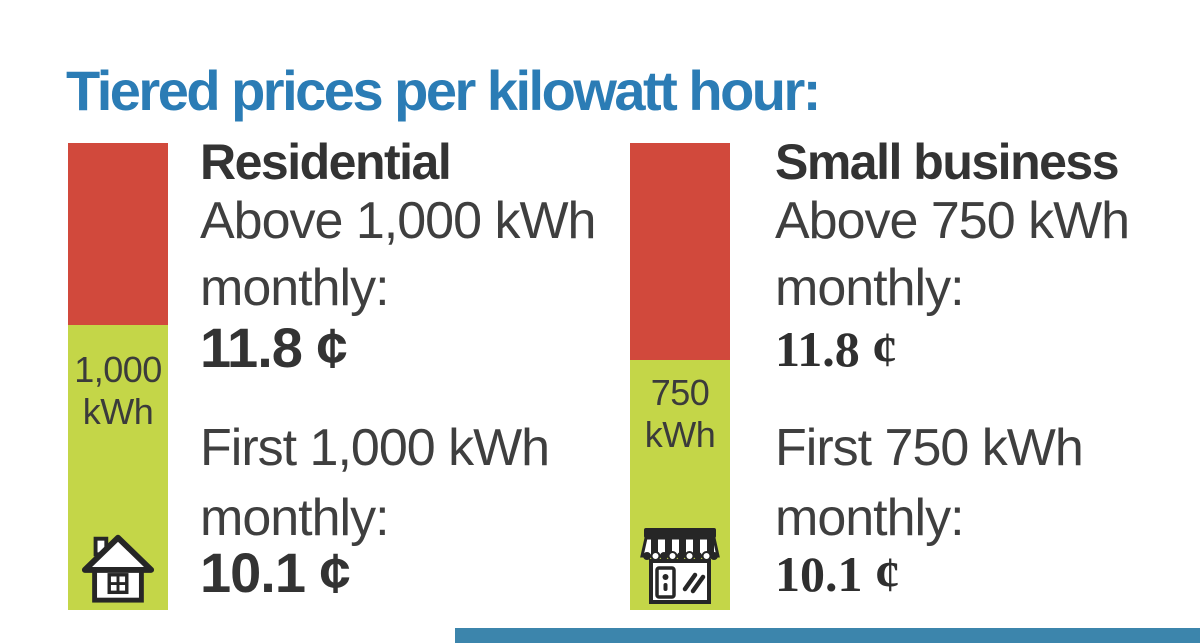 This screenshot has width=1200, height=643. What do you see at coordinates (947, 162) in the screenshot?
I see `business-heading: Small business` at bounding box center [947, 162].